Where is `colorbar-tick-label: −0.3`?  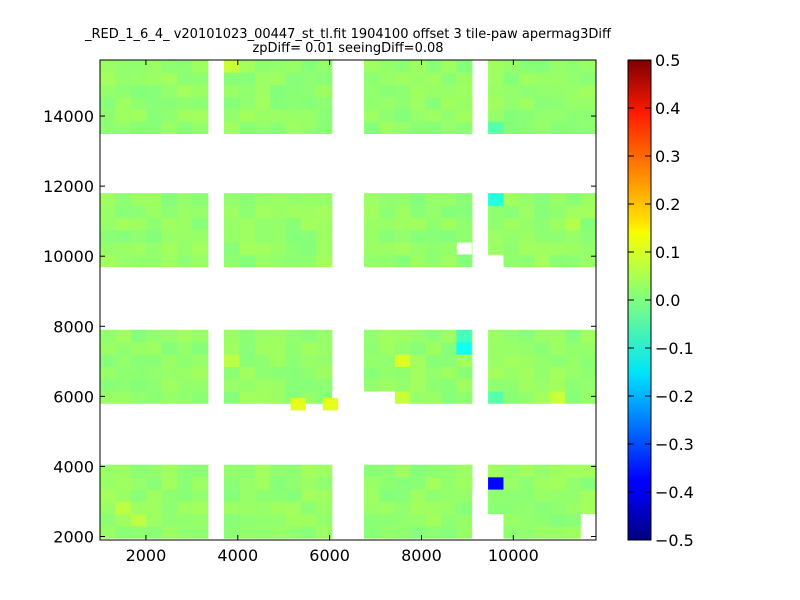 colorbar-tick-label: −0.3 is located at coordinates (674, 444).